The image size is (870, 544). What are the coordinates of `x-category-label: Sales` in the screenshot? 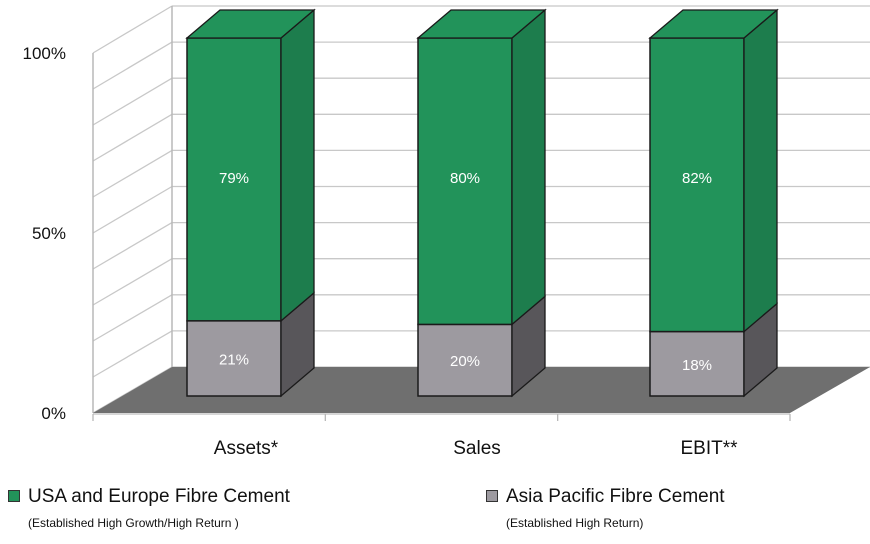 It's located at (477, 448).